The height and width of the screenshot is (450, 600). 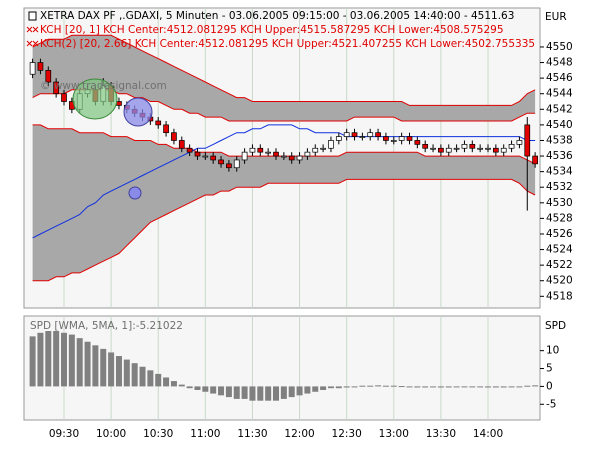 I want to click on annotation-circle, so click(x=135, y=193).